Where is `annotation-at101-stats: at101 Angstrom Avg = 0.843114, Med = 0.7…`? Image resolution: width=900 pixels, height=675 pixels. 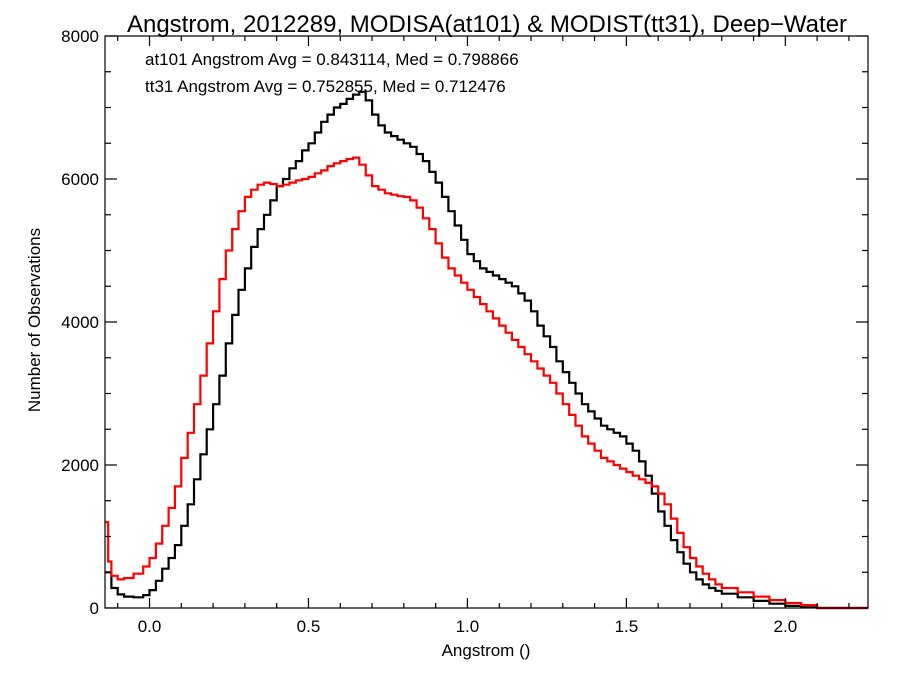
annotation-at101-stats: at101 Angstrom Avg = 0.843114, Med = 0.7… is located at coordinates (332, 59).